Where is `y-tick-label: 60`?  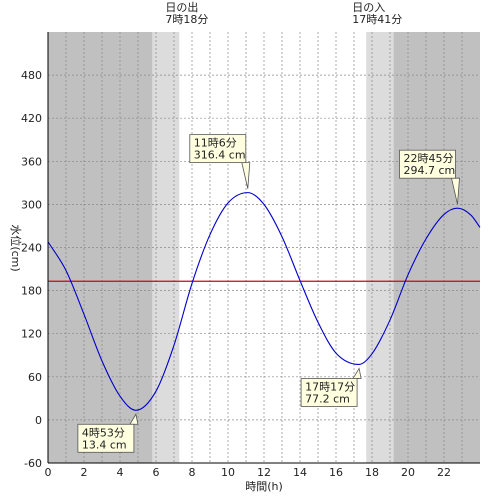 y-tick-label: 60 is located at coordinates (35, 377).